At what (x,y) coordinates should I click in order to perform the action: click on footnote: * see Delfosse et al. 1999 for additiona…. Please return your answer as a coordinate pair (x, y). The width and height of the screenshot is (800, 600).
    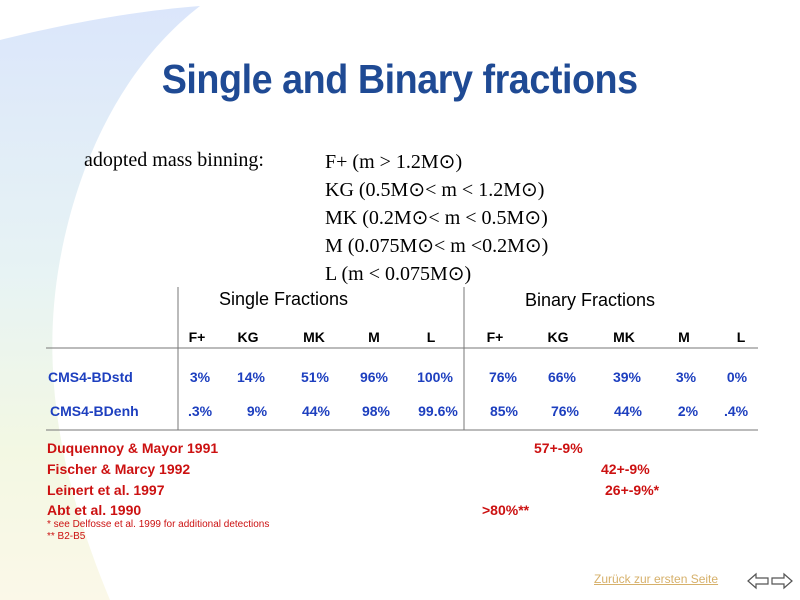
    Looking at the image, I should click on (158, 524).